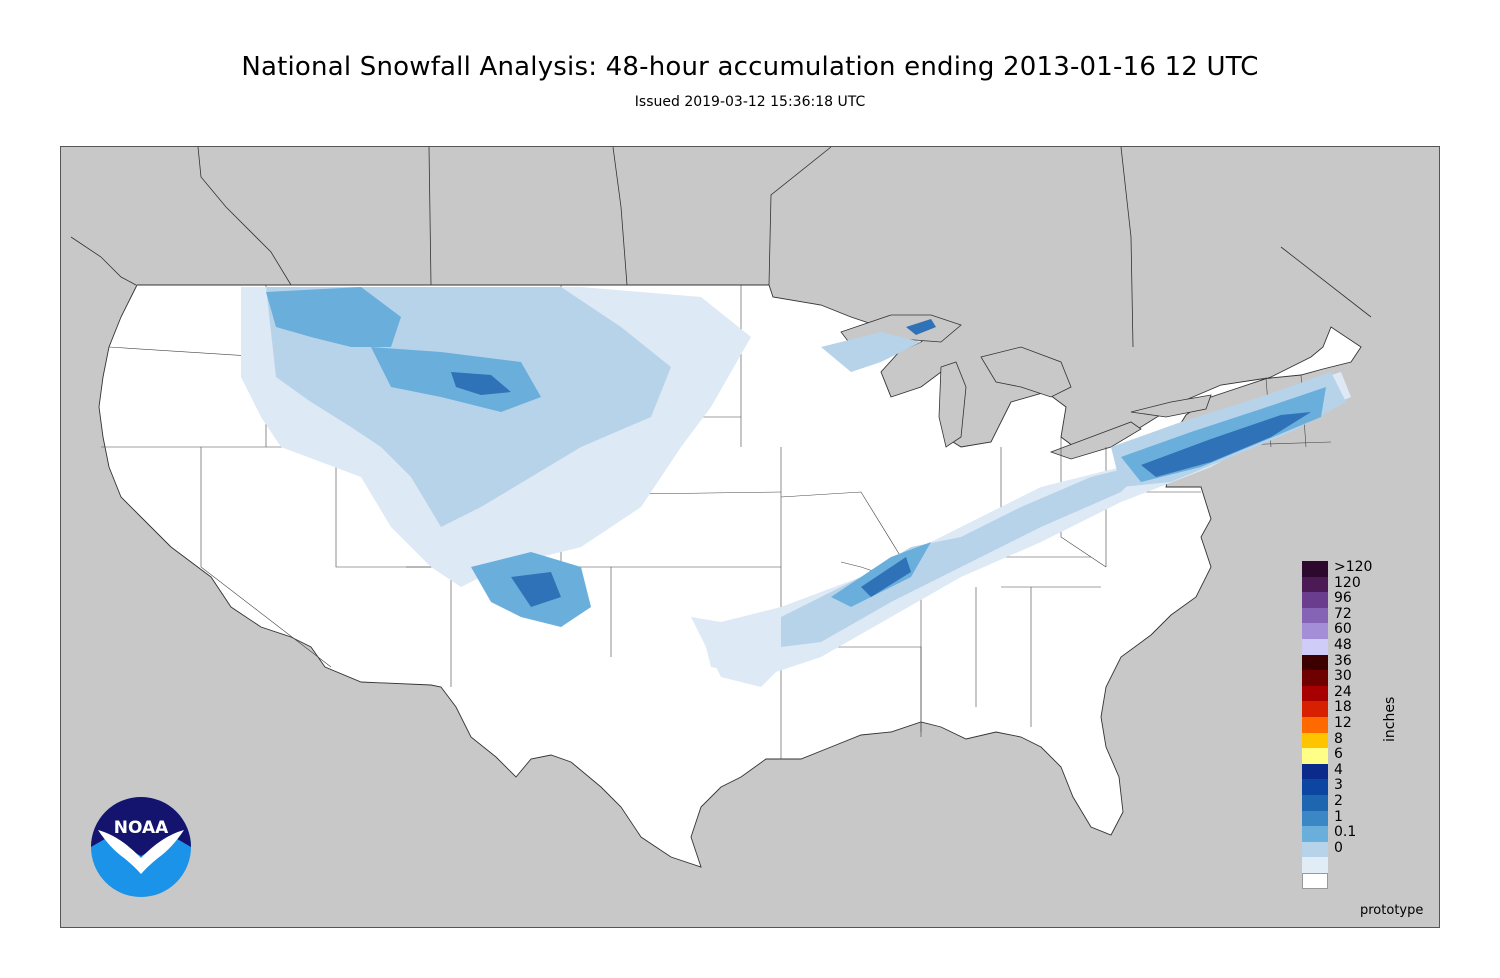  Describe the element at coordinates (141, 828) in the screenshot. I see `noaa-logo-text: NOAA` at that location.